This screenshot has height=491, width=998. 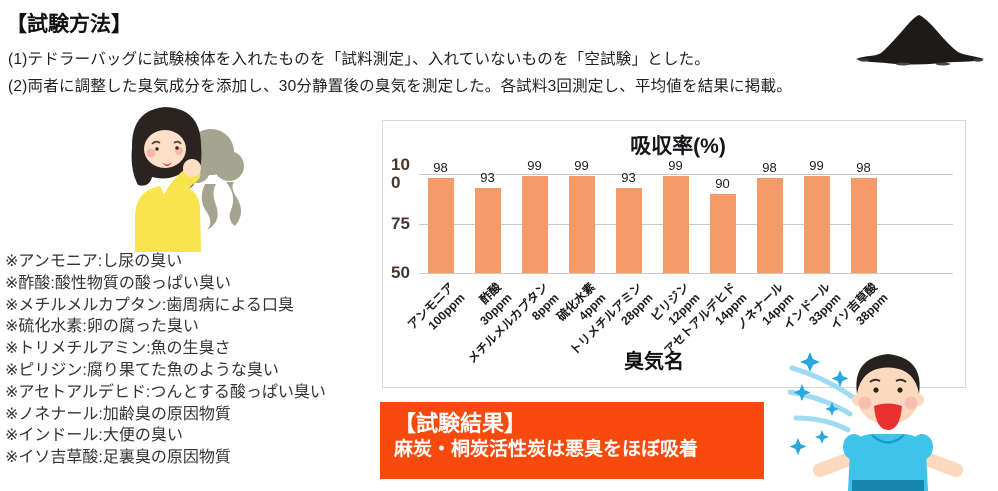 I want to click on woman-face, so click(x=165, y=149).